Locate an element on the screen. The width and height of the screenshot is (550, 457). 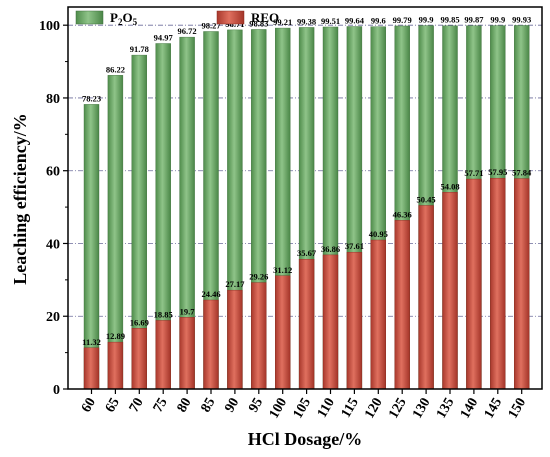
legend-label-p2o5: P2O5 is located at coordinates (124, 18).